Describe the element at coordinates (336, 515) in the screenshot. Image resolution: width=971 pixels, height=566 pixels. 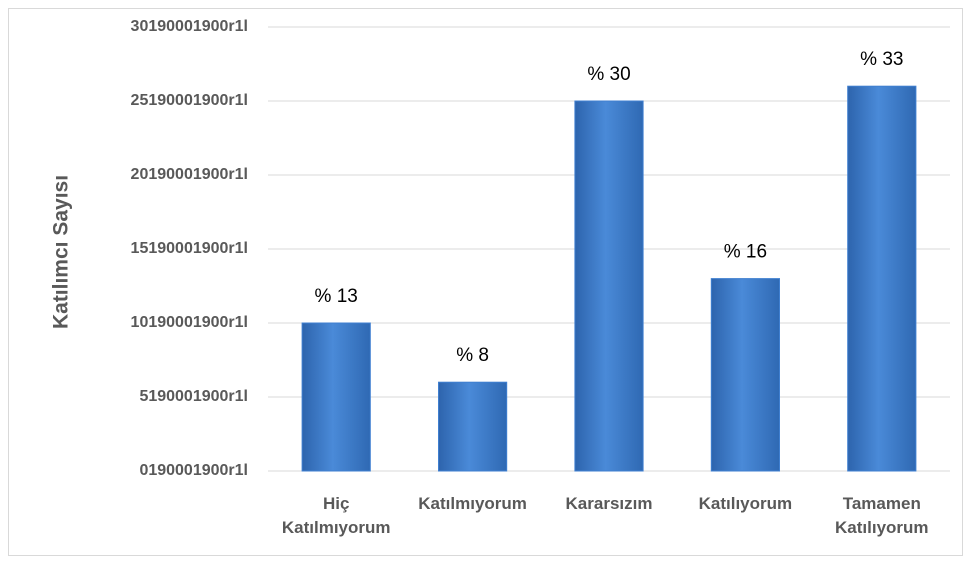
I see `x-tick-label: Hiç Katılmıyorum` at that location.